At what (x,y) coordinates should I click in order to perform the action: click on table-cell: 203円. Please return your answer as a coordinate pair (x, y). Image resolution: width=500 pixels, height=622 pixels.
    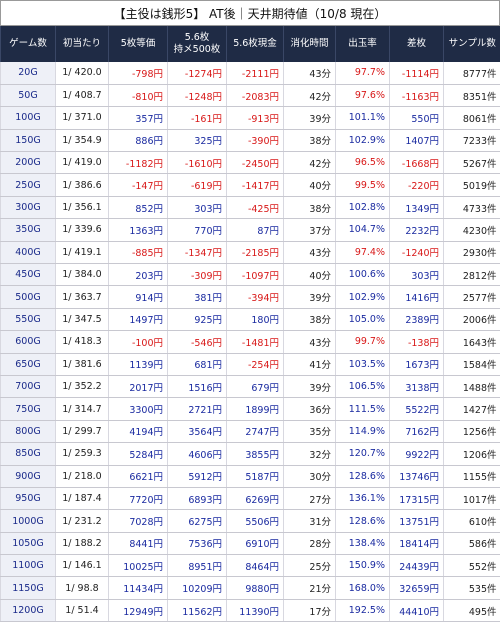
    Looking at the image, I should click on (138, 275).